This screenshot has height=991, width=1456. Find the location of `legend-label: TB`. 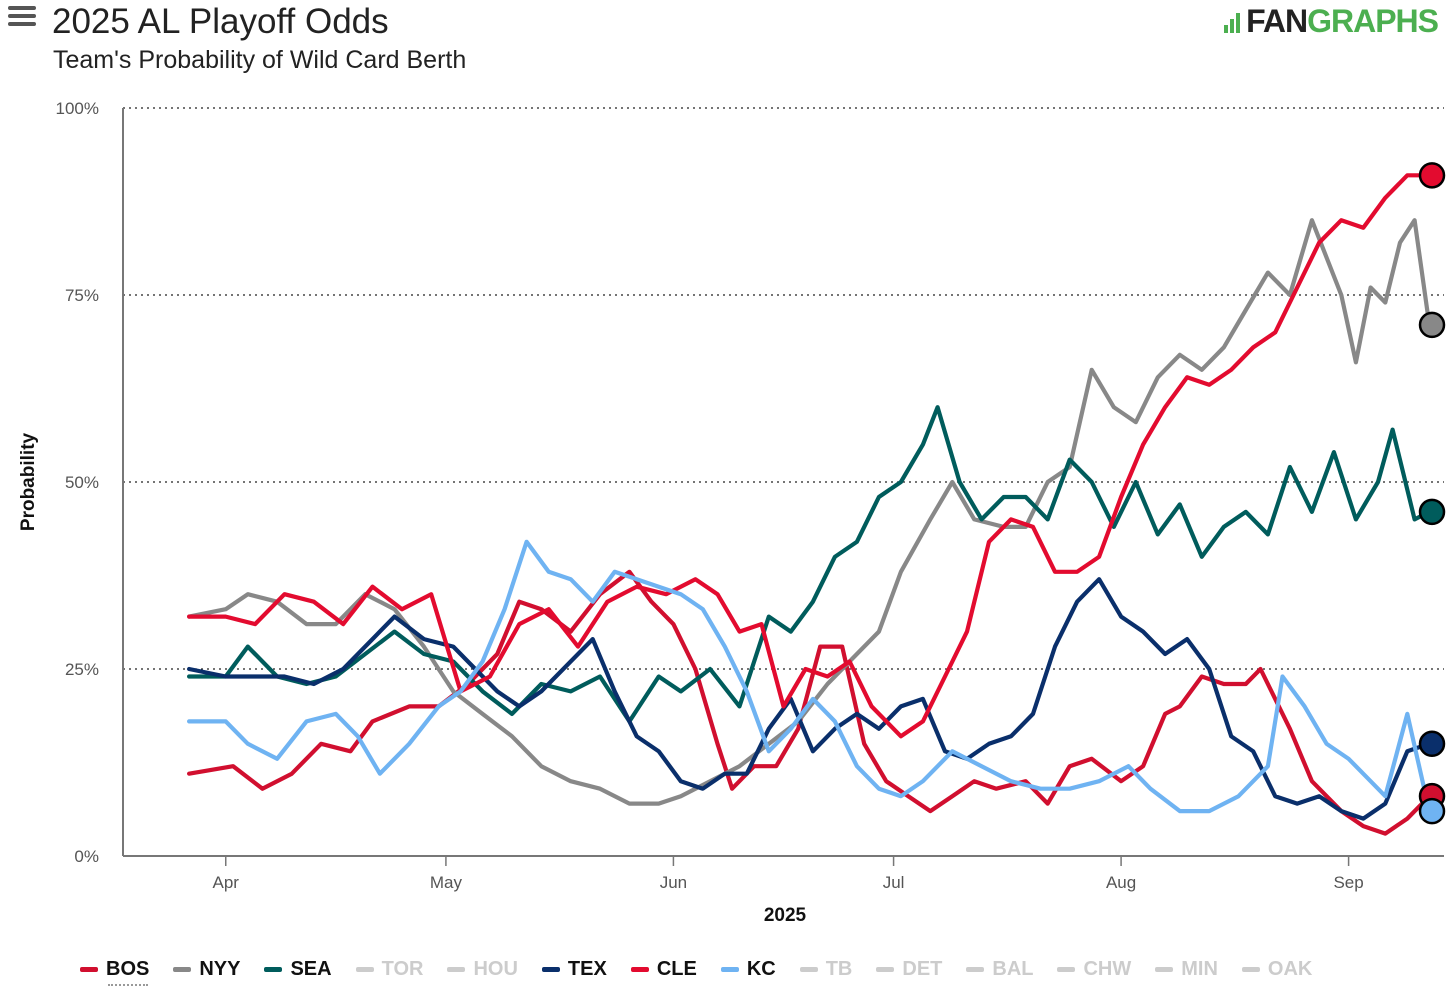

legend-label: TB is located at coordinates (839, 969).